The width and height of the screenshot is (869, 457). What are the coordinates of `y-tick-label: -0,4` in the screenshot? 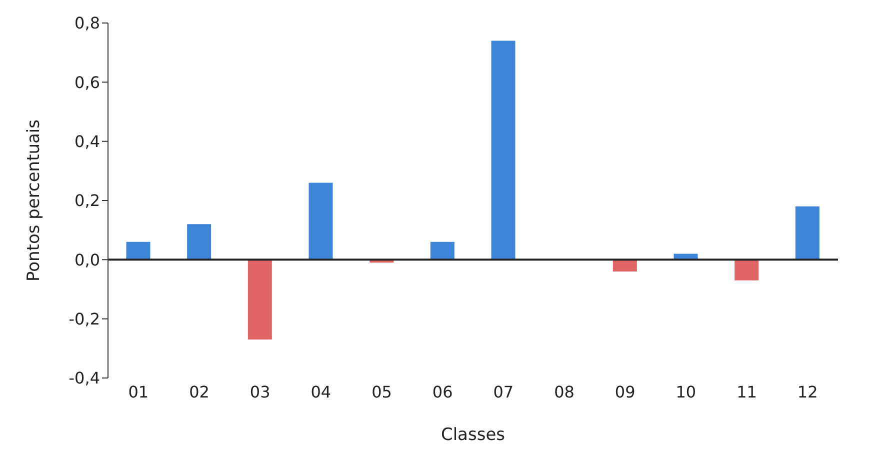 It's located at (84, 378).